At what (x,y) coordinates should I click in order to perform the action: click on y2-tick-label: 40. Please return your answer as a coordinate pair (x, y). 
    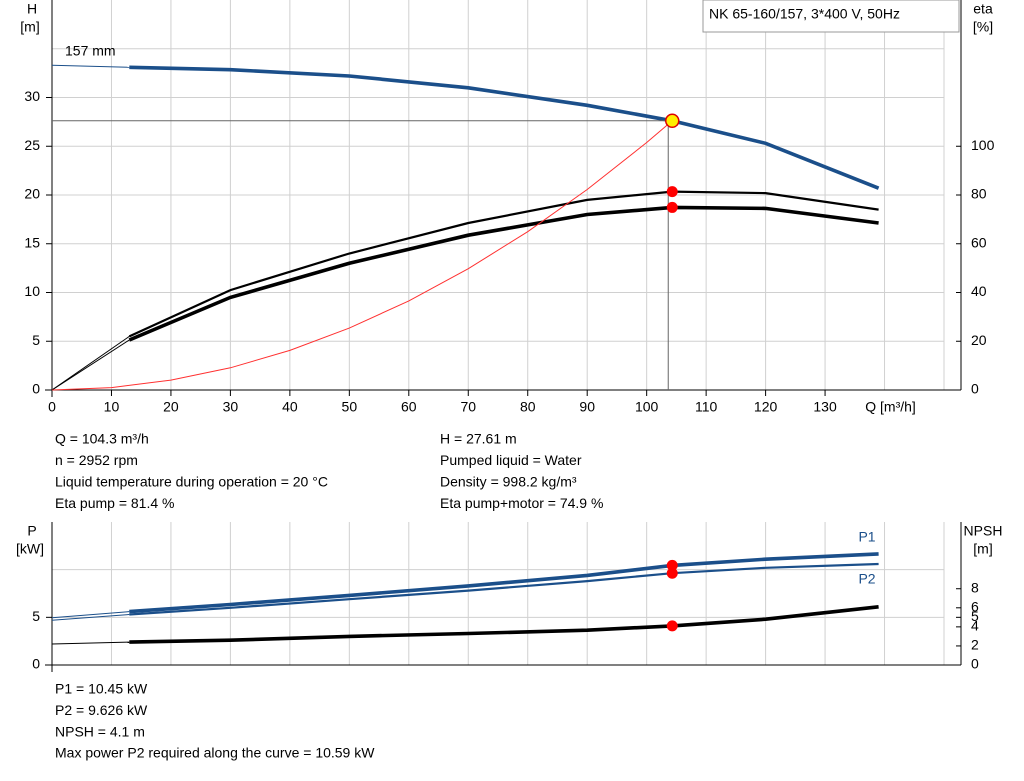
    Looking at the image, I should click on (979, 291).